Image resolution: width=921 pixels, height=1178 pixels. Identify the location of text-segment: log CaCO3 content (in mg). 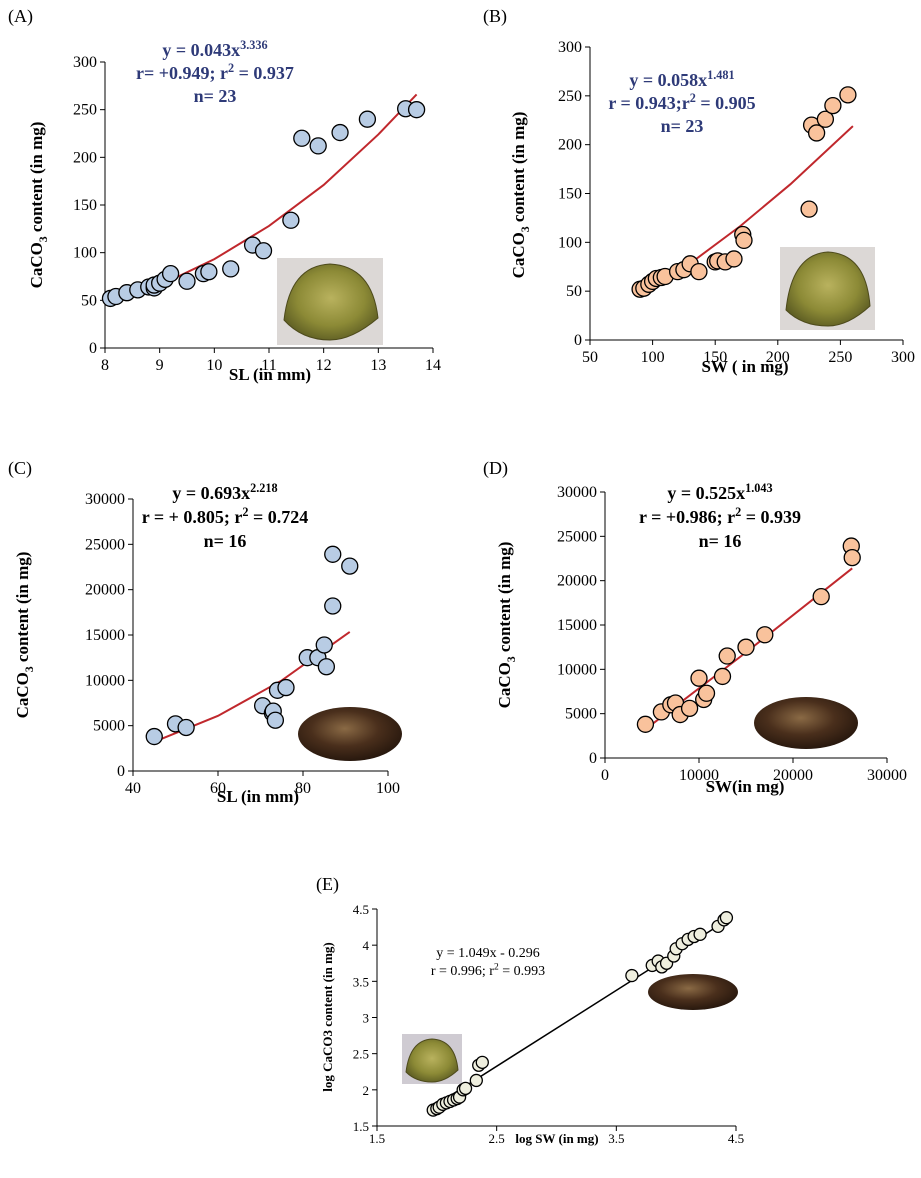
(327, 1017).